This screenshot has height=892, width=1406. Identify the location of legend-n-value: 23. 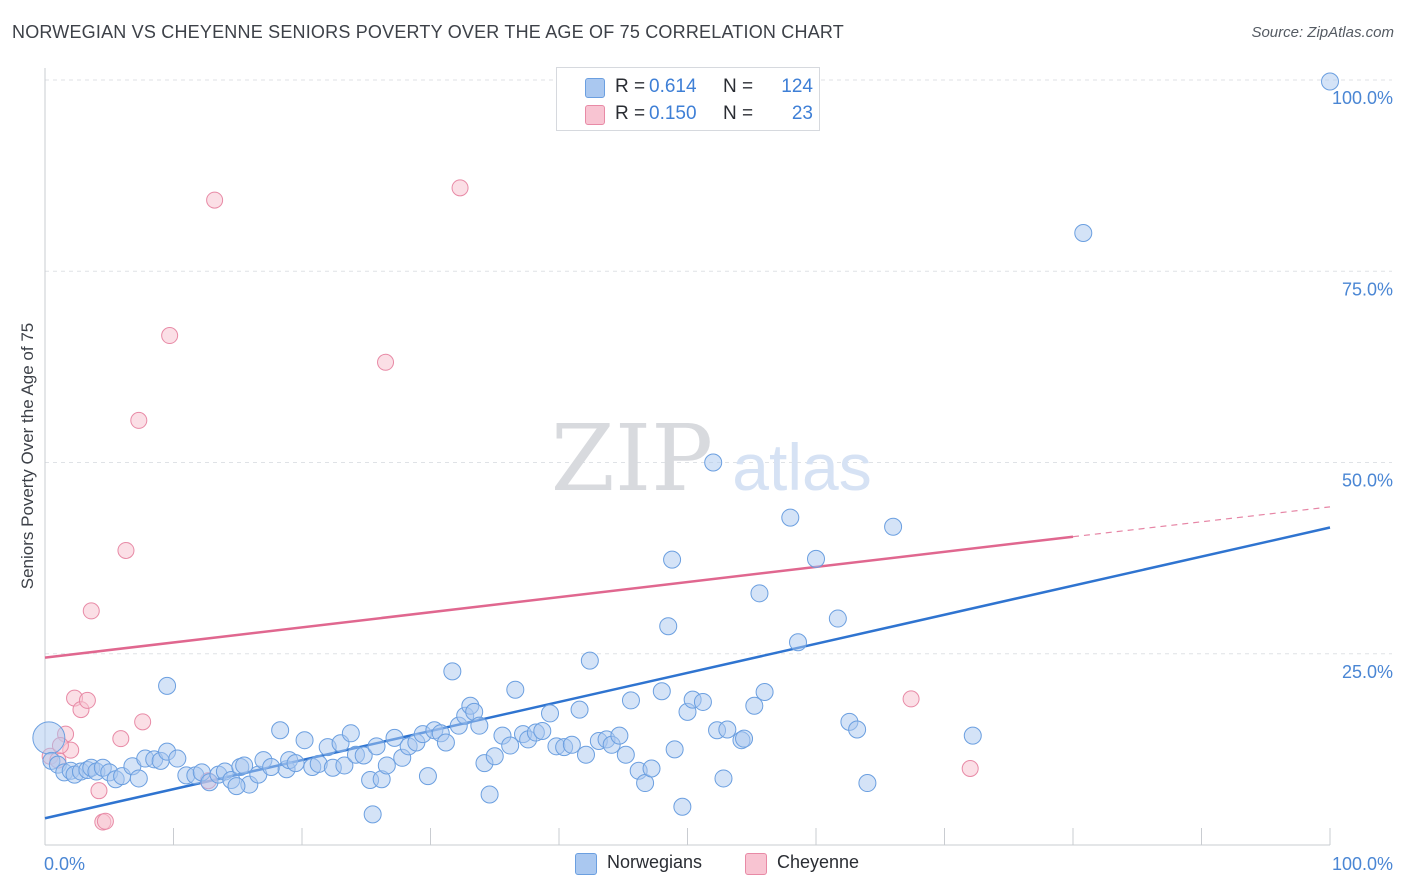
(802, 113).